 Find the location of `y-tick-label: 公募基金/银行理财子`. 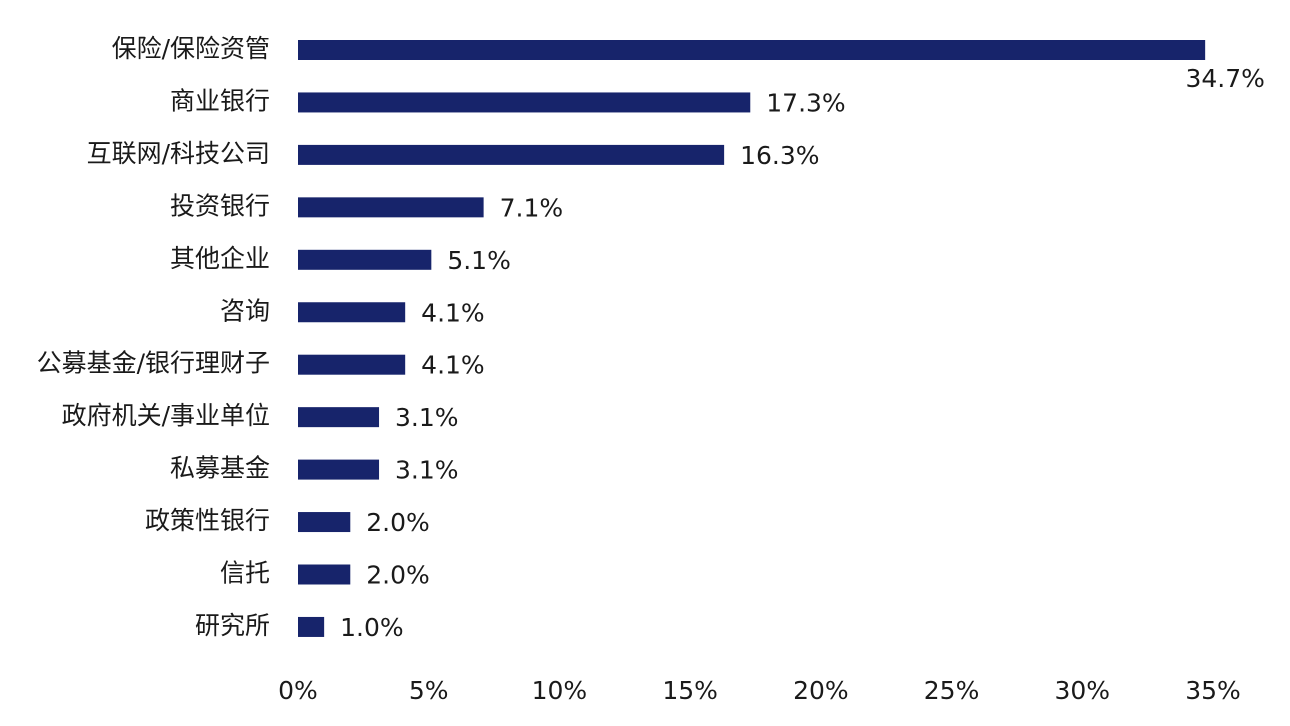

y-tick-label: 公募基金/银行理财子 is located at coordinates (153, 363).